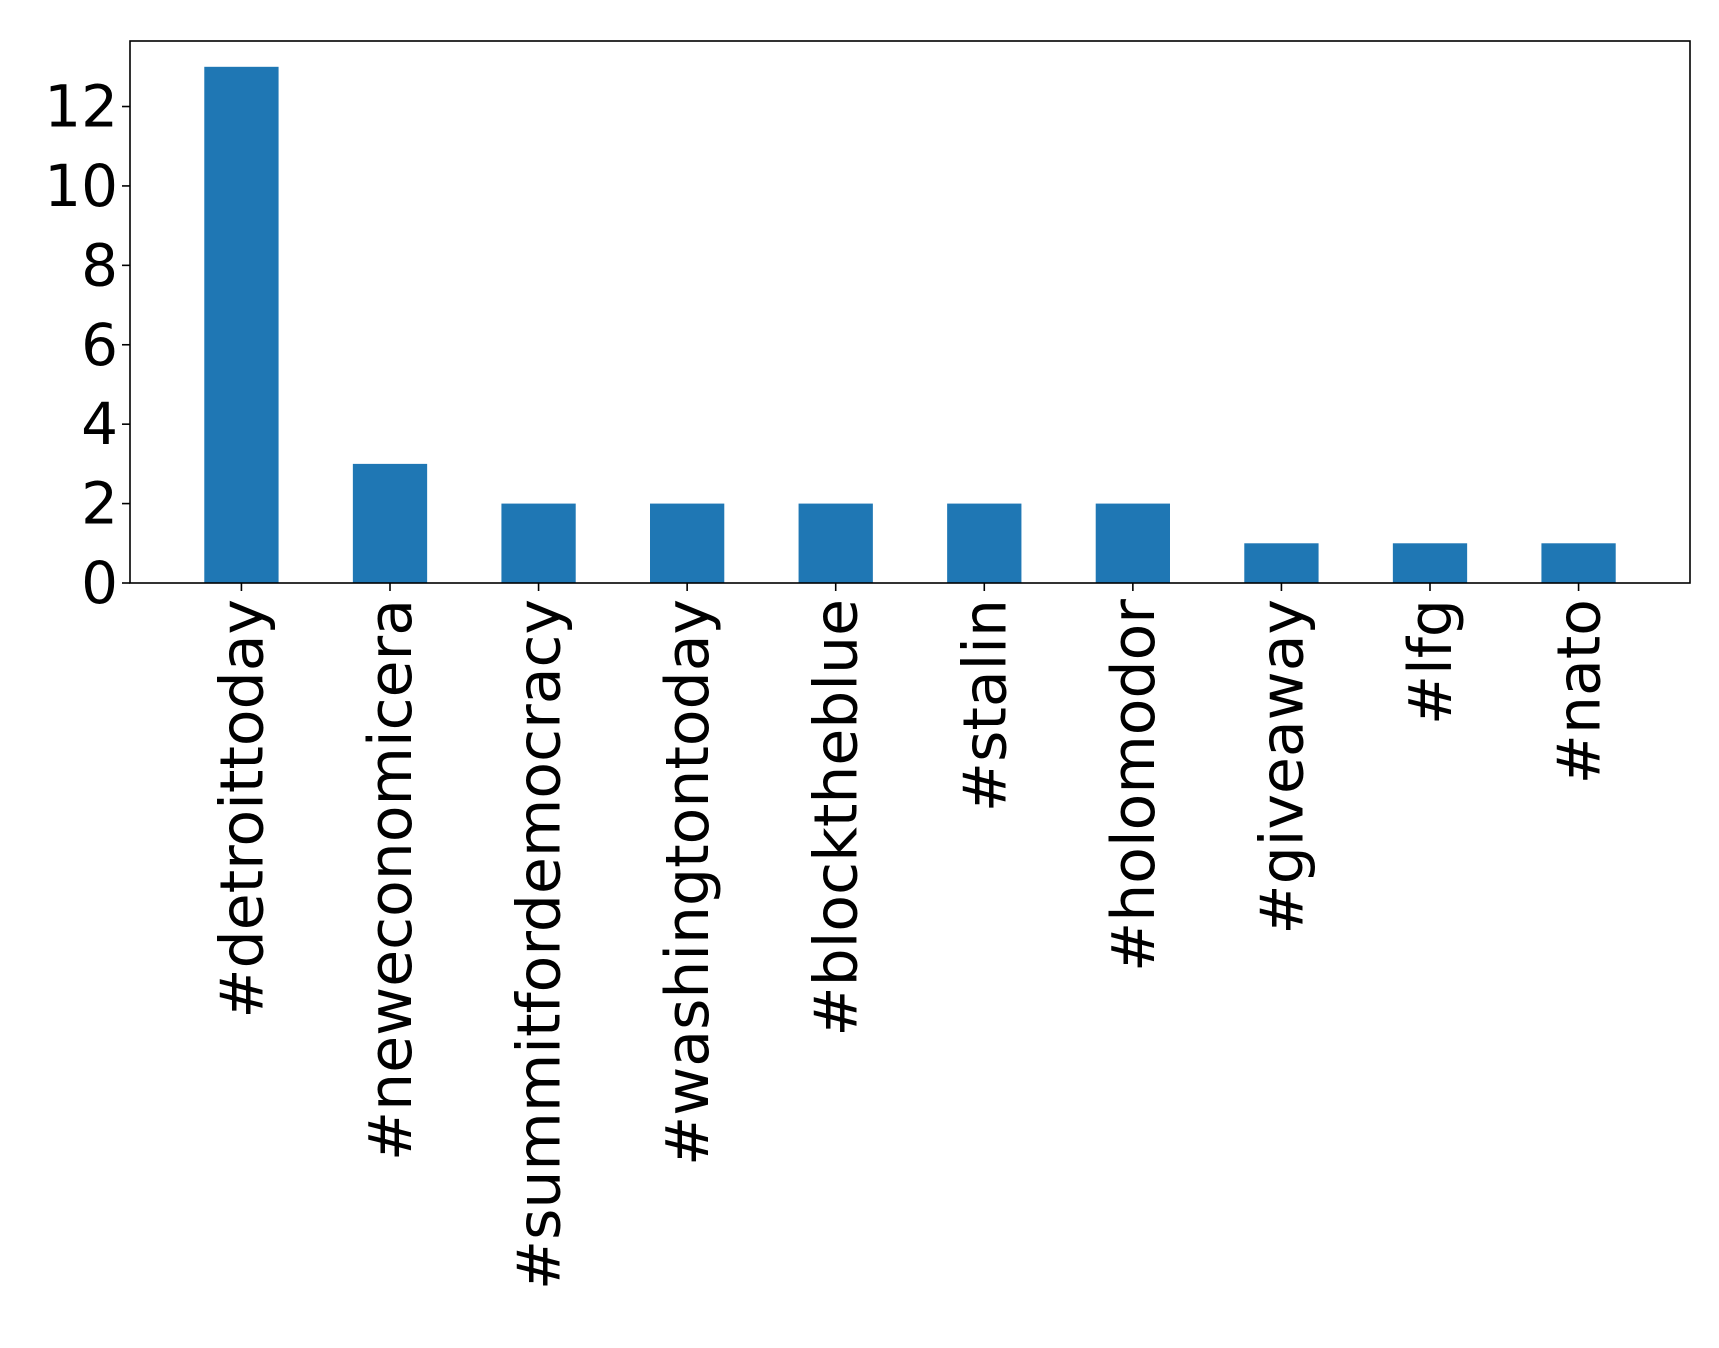 Image resolution: width=1719 pixels, height=1348 pixels. I want to click on x-tick-label: #washingtontoday, so click(688, 882).